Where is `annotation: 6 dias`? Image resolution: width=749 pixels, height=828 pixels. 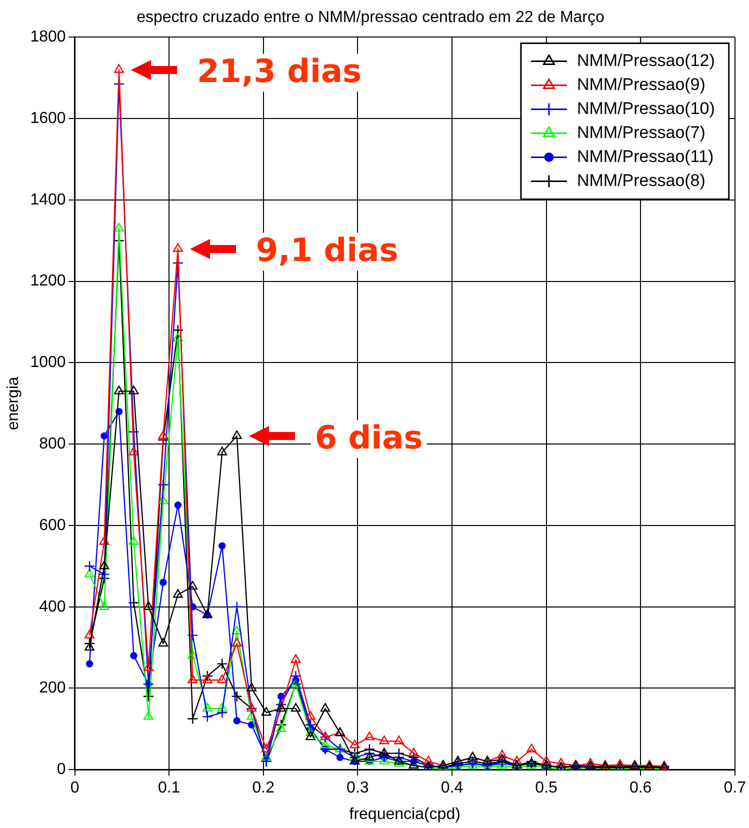 annotation: 6 dias is located at coordinates (368, 437).